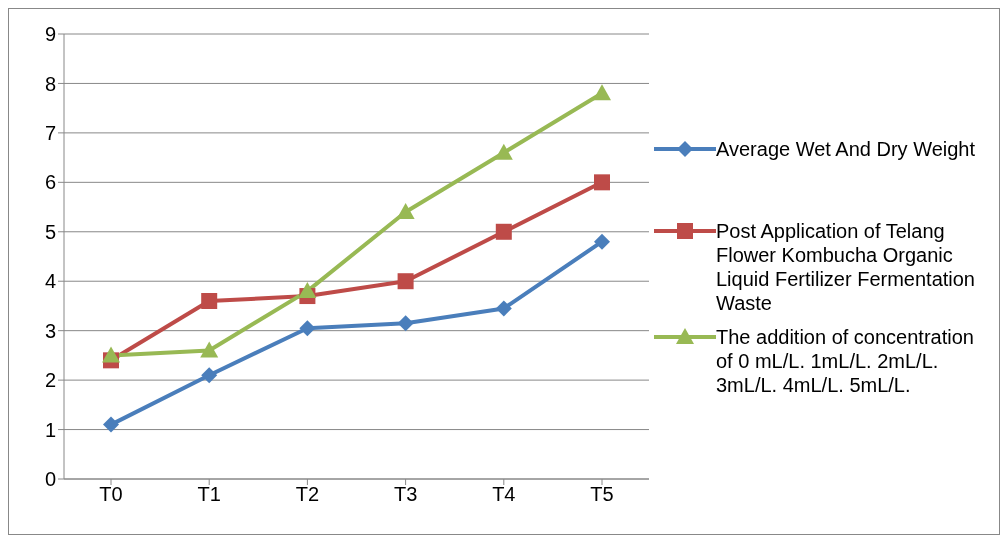 This screenshot has width=1005, height=541. I want to click on legend-label: The addition of concentration of 0 mL/L. 1mL/L. 2mL/L. 3mL/L. 4mL/L. 5mL/L., so click(845, 360).